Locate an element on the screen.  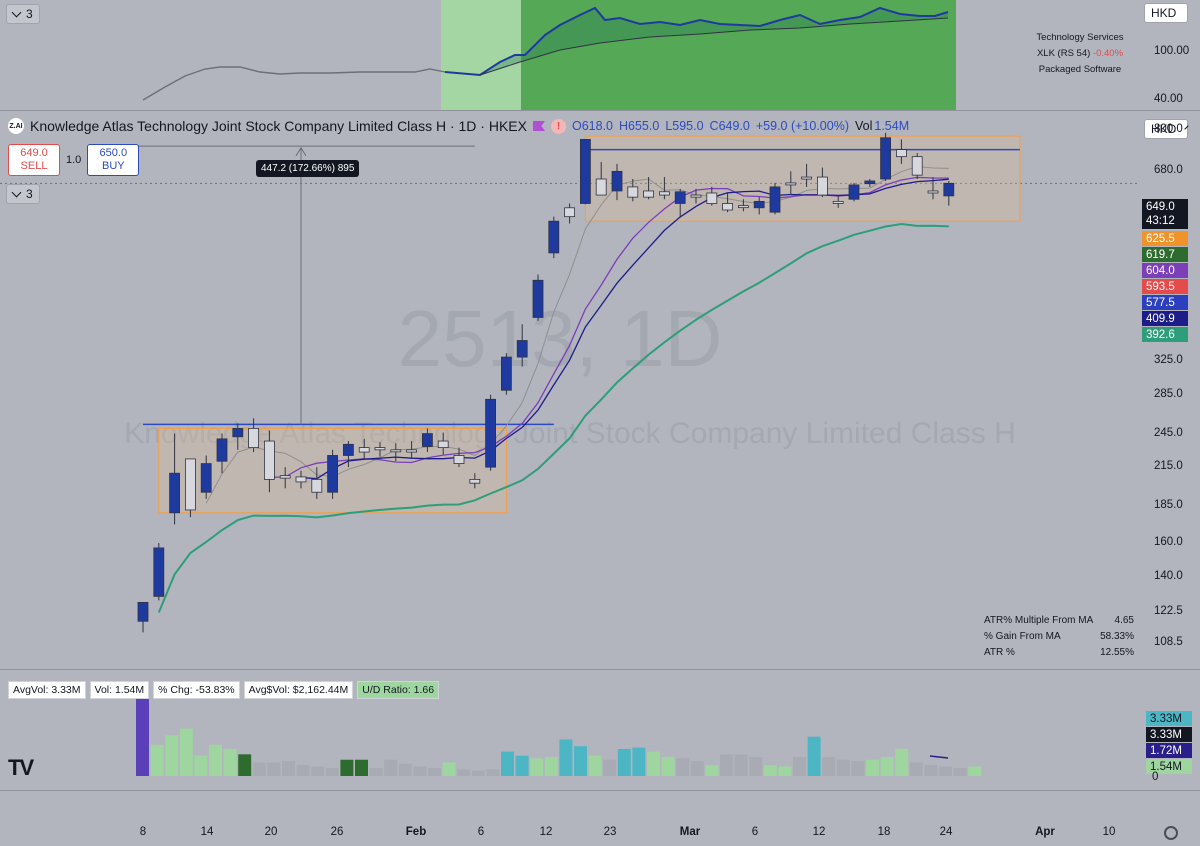
price-badge: 604.0 is located at coordinates (1165, 270).